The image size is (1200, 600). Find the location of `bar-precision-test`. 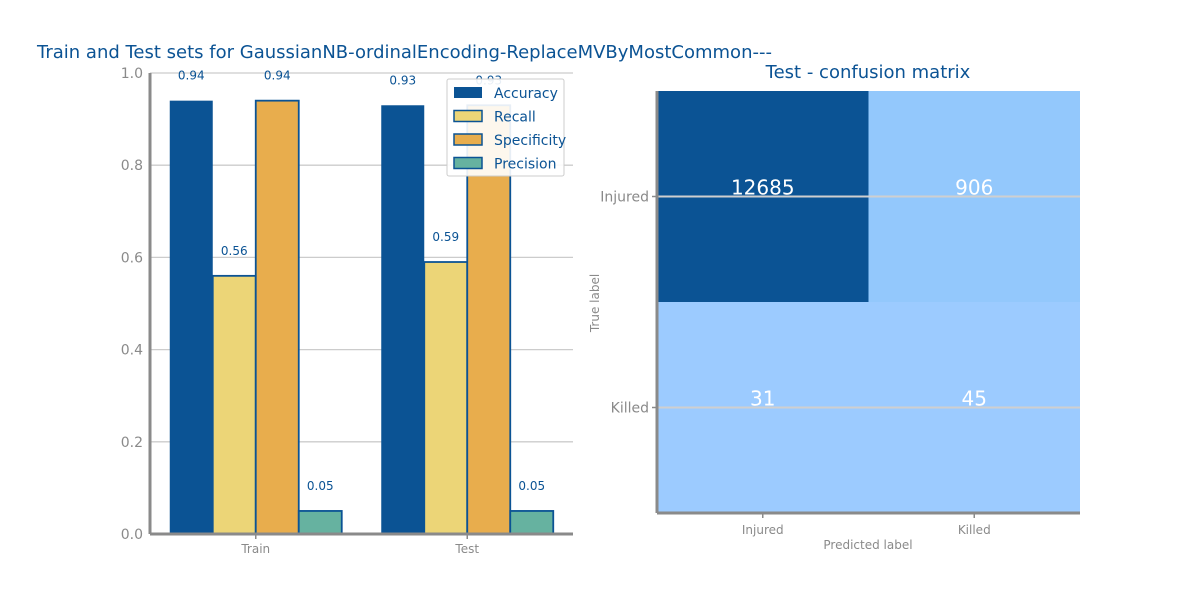

bar-precision-test is located at coordinates (532, 522).